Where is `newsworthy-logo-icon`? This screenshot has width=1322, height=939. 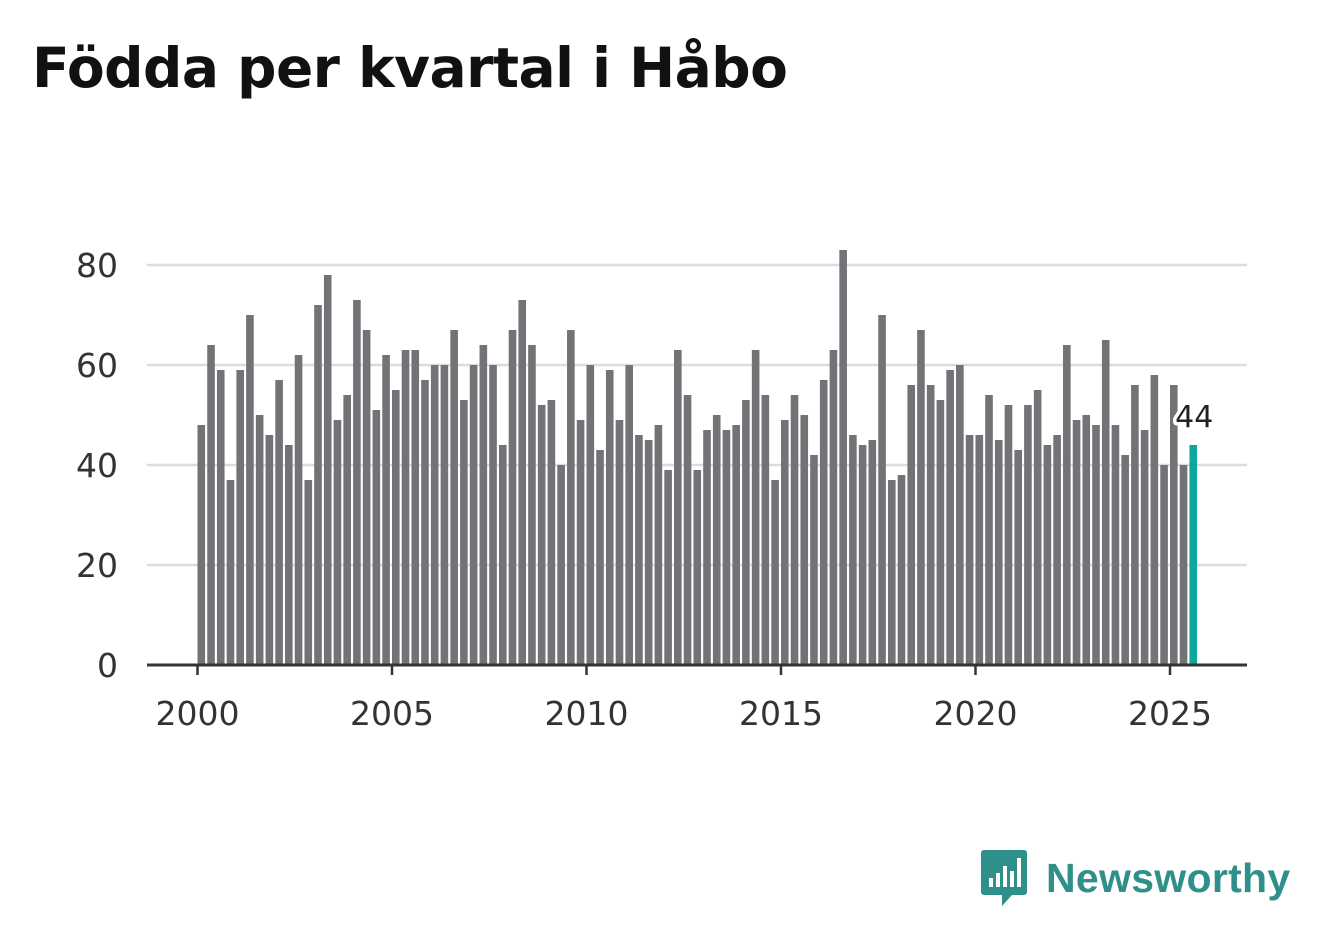
newsworthy-logo-icon is located at coordinates (1004, 878).